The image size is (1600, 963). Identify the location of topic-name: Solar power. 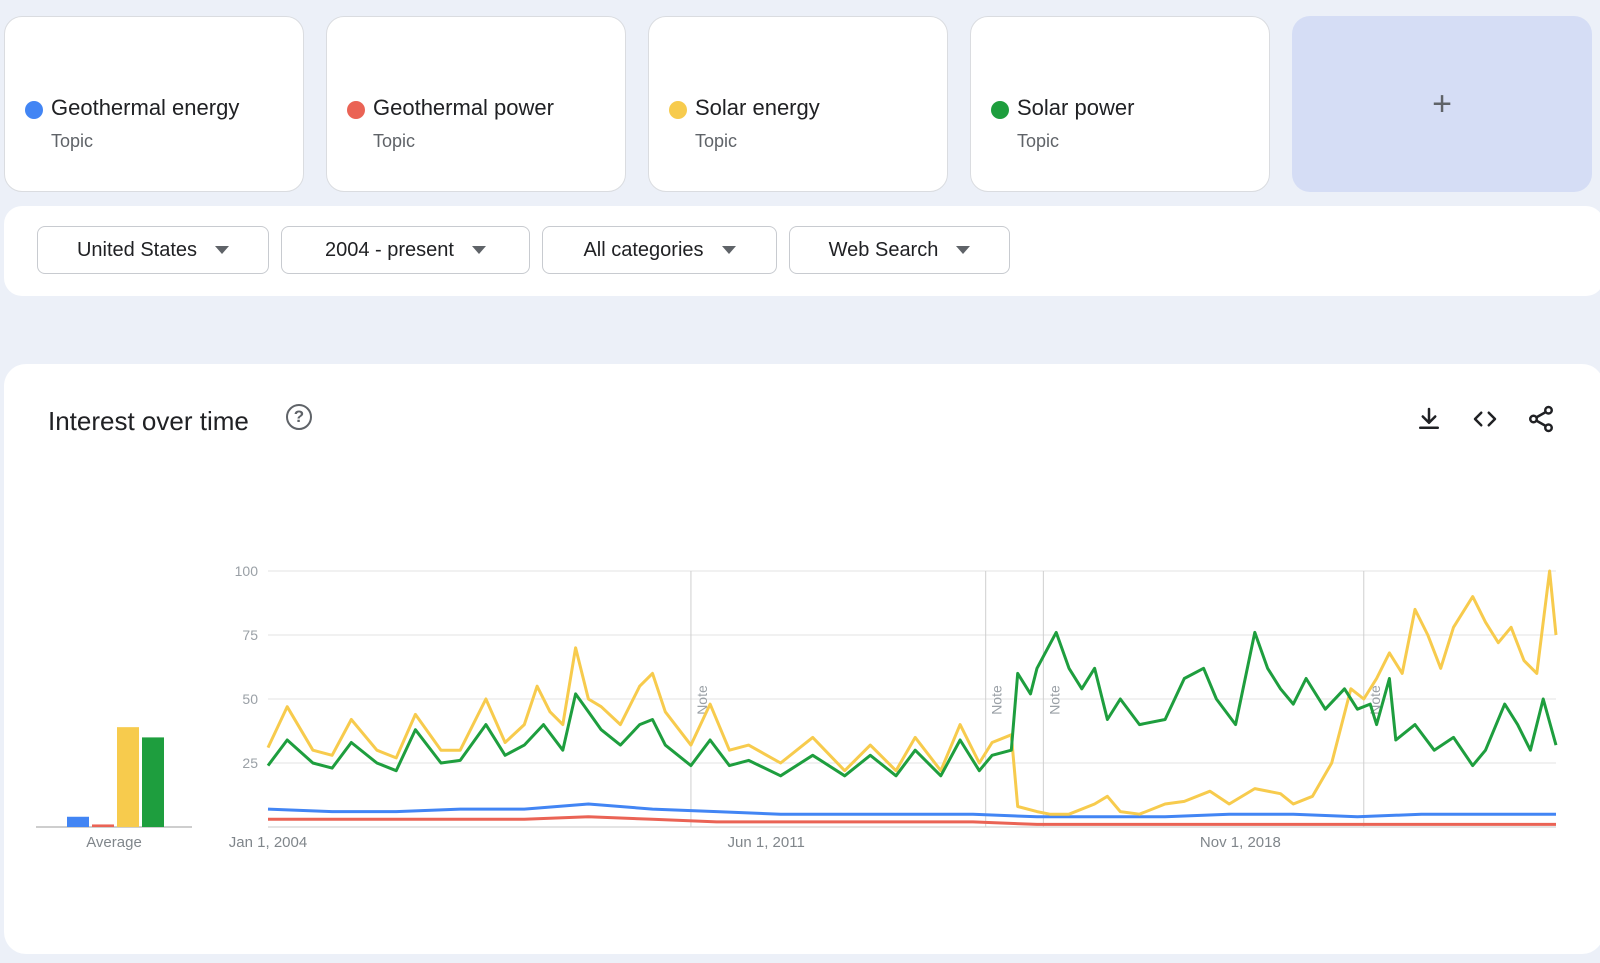
(1076, 107).